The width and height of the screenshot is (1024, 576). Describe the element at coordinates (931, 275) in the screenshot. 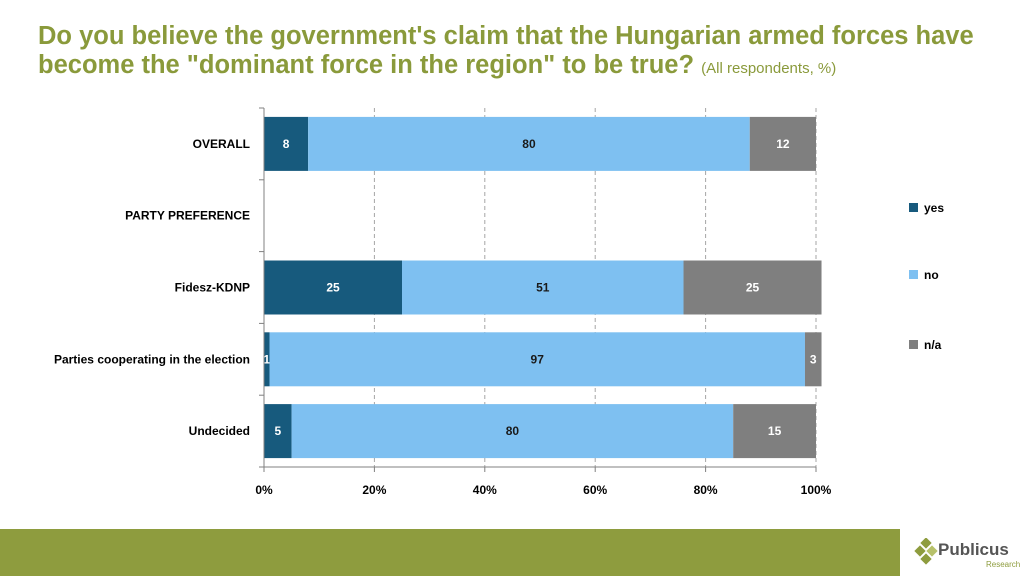

I see `legend-label-no: no` at that location.